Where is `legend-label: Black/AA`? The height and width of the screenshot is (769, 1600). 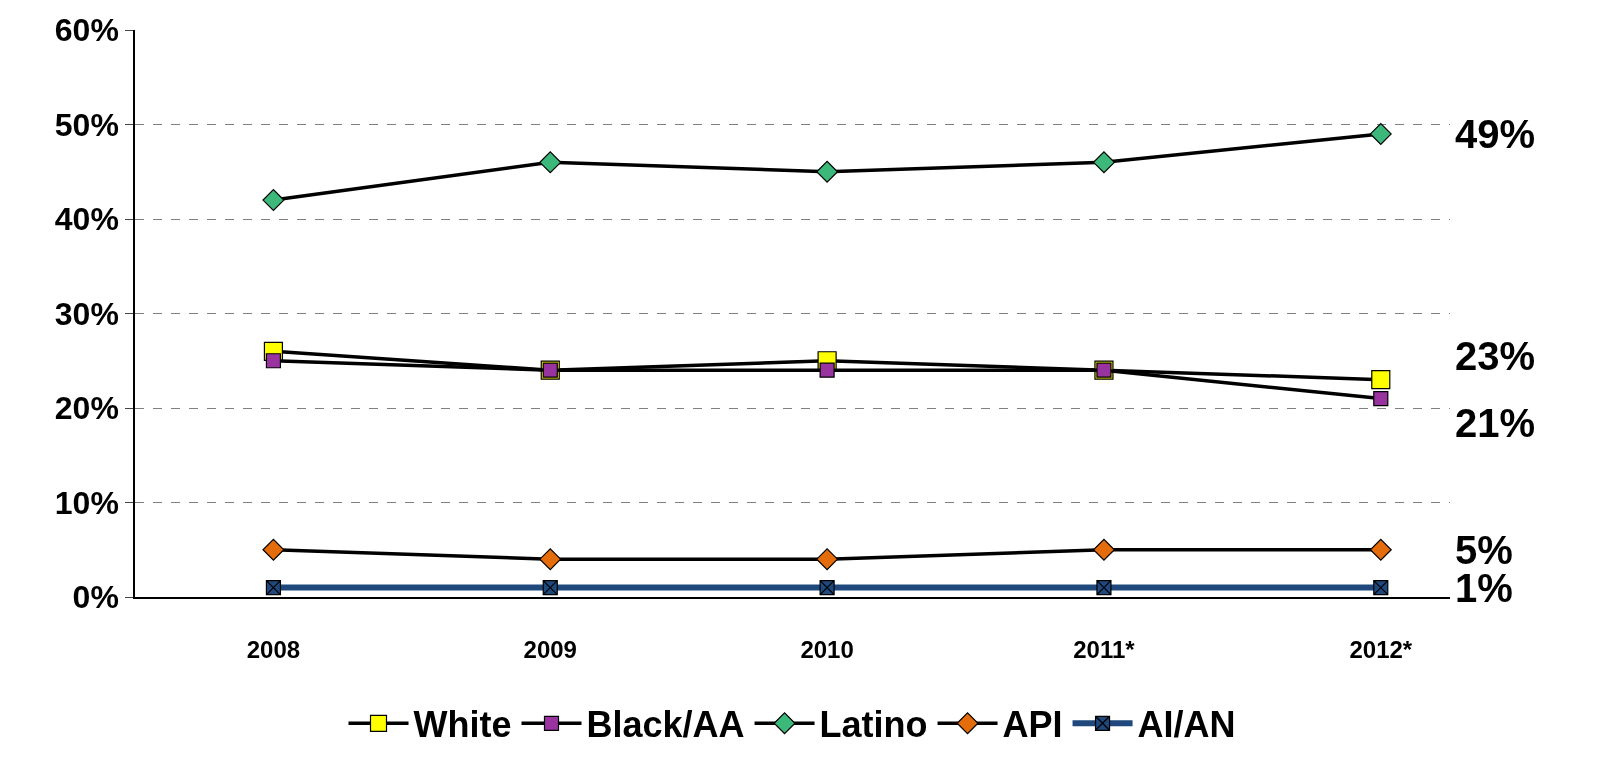 legend-label: Black/AA is located at coordinates (665, 725).